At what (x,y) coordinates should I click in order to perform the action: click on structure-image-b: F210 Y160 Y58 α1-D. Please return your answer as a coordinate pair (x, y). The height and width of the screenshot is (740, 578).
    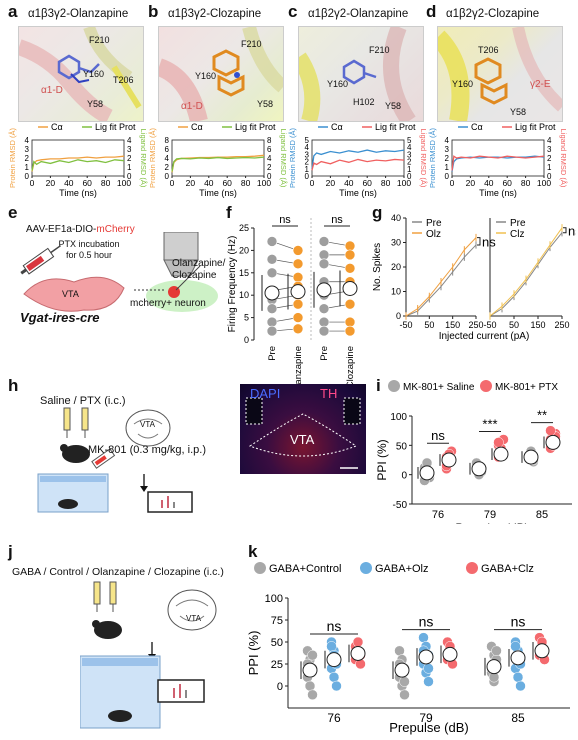
    Looking at the image, I should click on (221, 74).